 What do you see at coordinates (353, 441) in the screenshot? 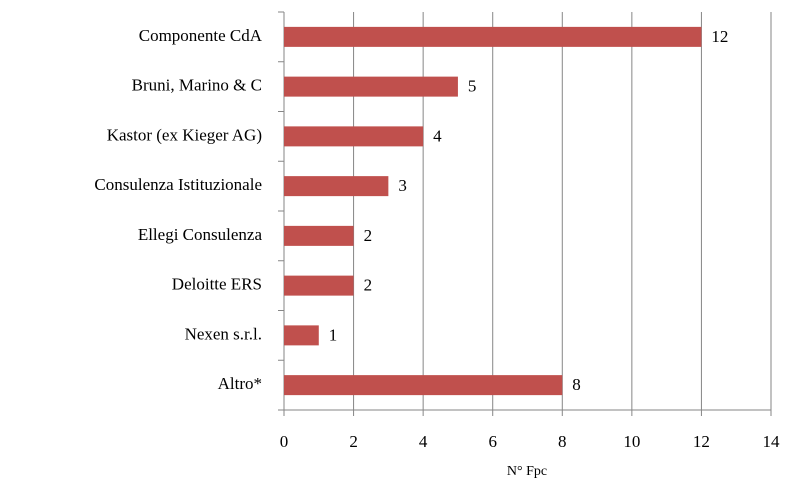
I see `x-tick-label: 2` at bounding box center [353, 441].